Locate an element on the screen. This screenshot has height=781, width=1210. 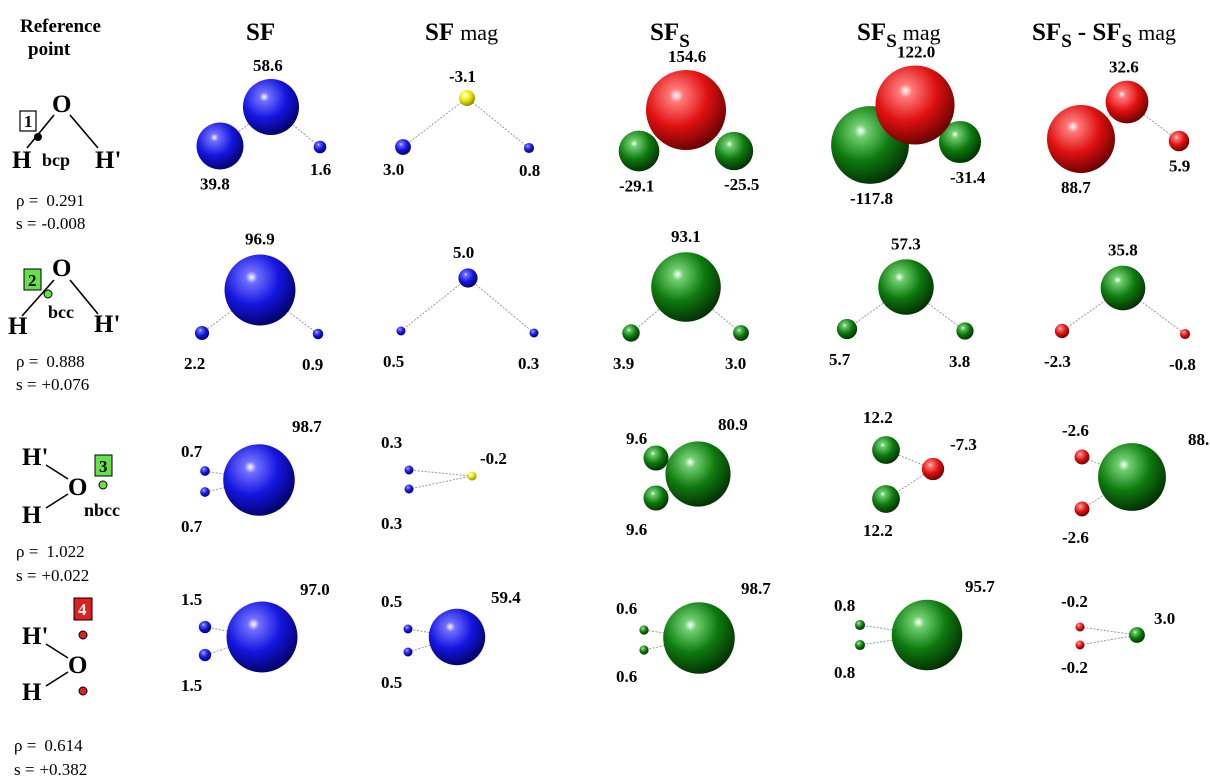
ref4-bond-top is located at coordinates (57, 651).